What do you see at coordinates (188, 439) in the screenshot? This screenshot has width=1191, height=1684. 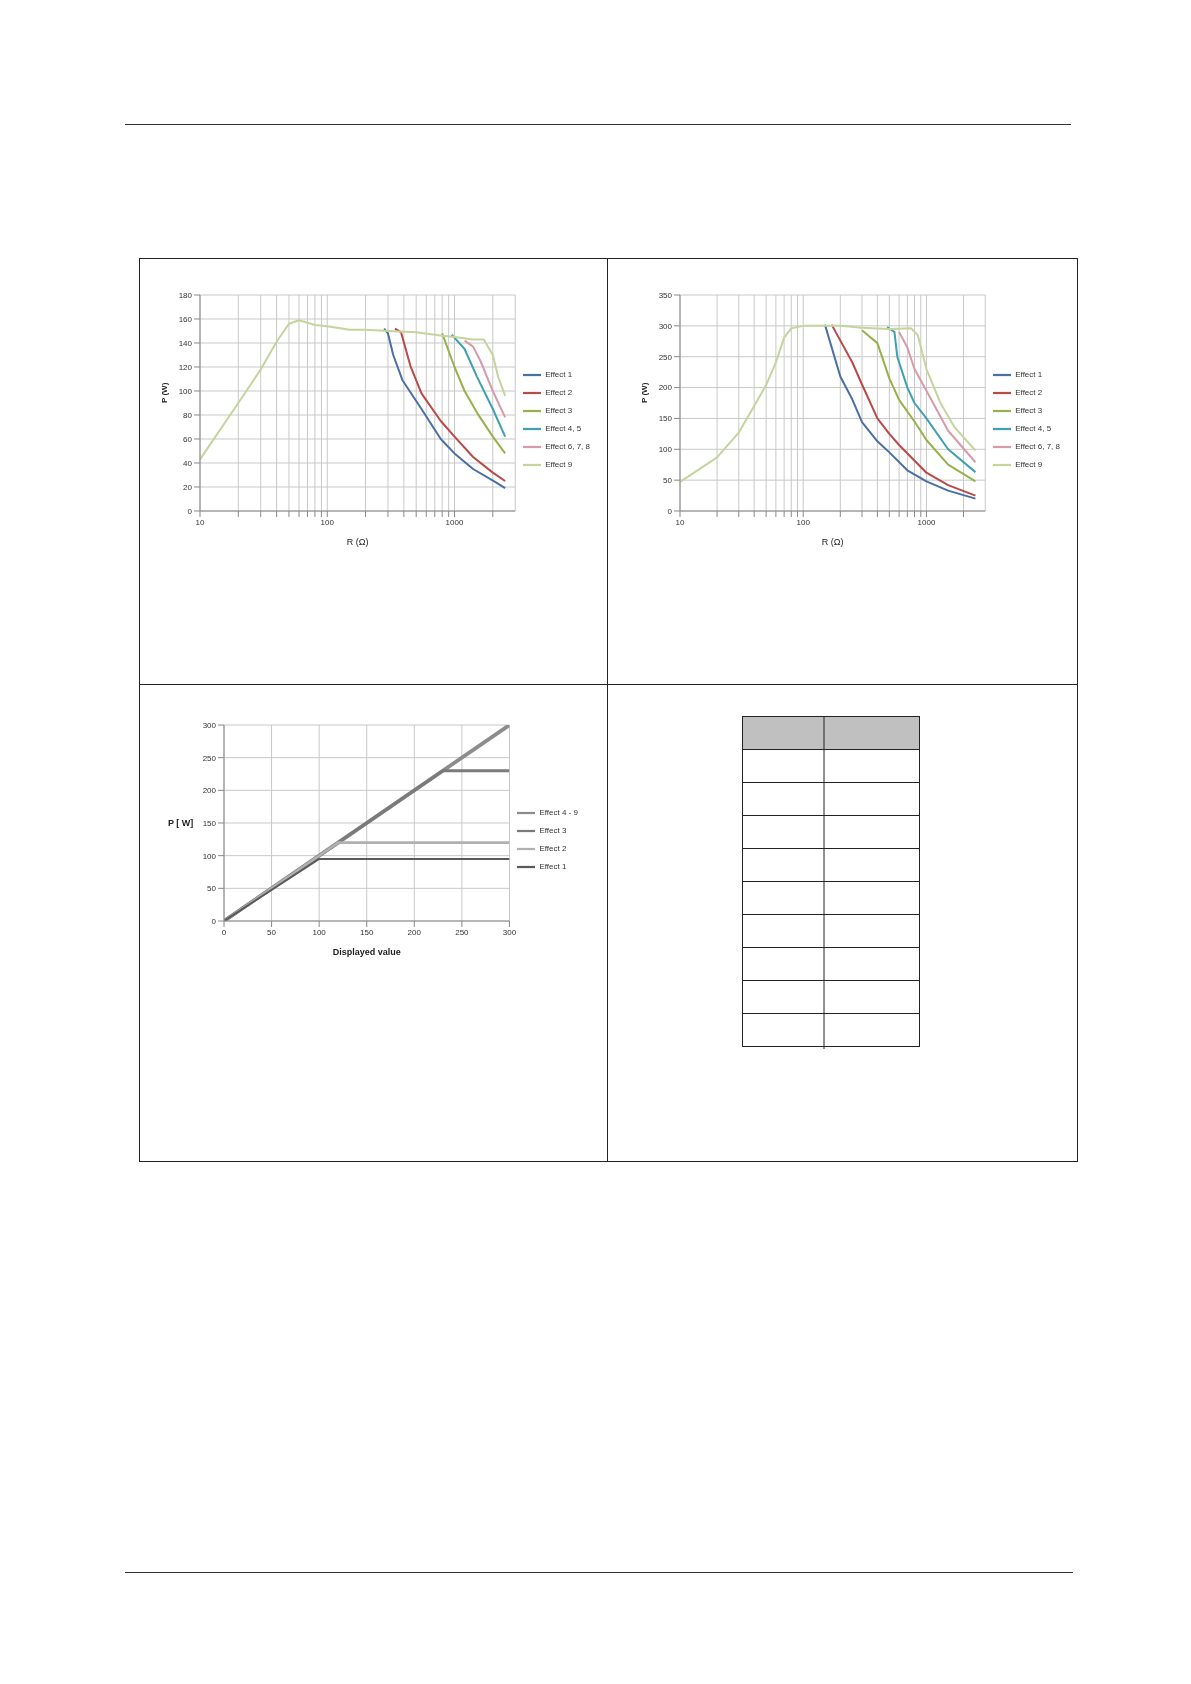 I see `y-tick-label: 60` at bounding box center [188, 439].